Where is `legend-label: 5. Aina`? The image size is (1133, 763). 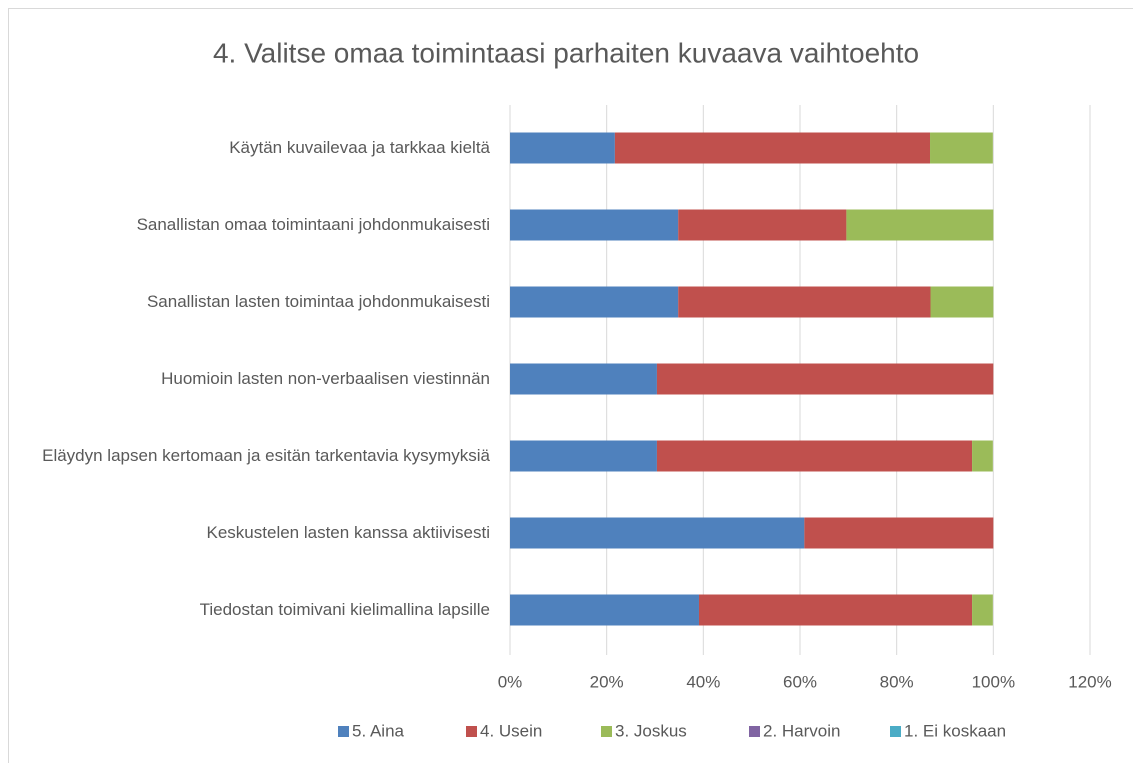
legend-label: 5. Aina is located at coordinates (378, 730).